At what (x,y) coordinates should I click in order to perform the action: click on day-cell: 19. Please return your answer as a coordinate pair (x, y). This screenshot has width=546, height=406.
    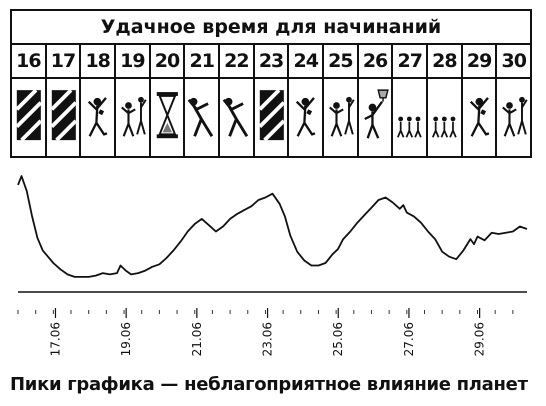
    Looking at the image, I should click on (133, 101).